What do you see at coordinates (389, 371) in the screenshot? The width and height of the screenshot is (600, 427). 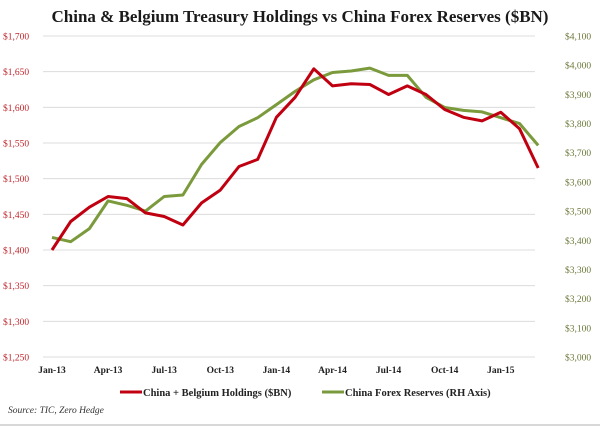 I see `x-tick-label: Jul-14` at bounding box center [389, 371].